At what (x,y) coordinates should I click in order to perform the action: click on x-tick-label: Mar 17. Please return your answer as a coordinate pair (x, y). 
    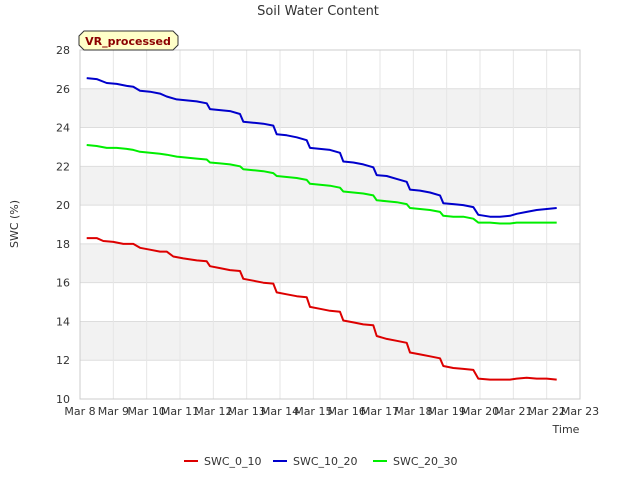
    Looking at the image, I should click on (380, 411).